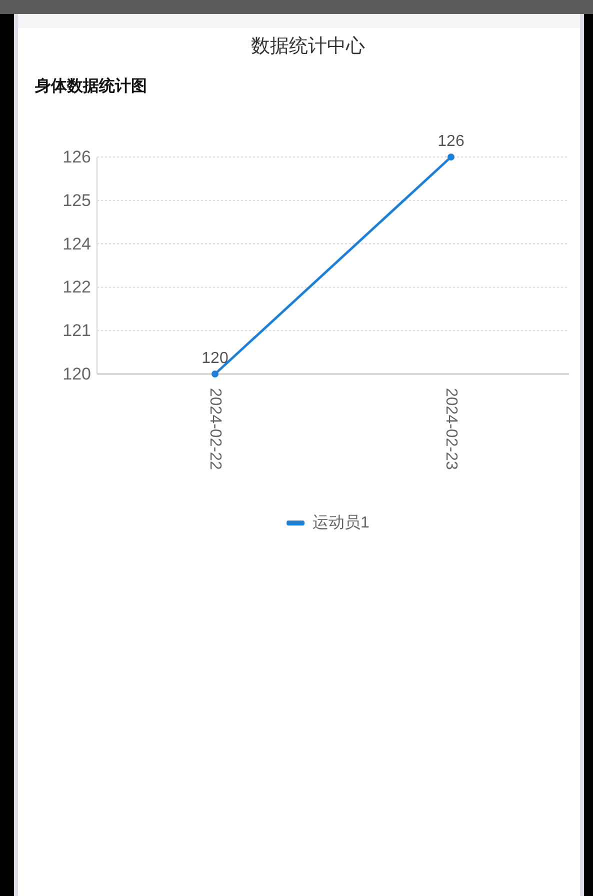  Describe the element at coordinates (341, 523) in the screenshot. I see `legend-label: 运动员1` at that location.